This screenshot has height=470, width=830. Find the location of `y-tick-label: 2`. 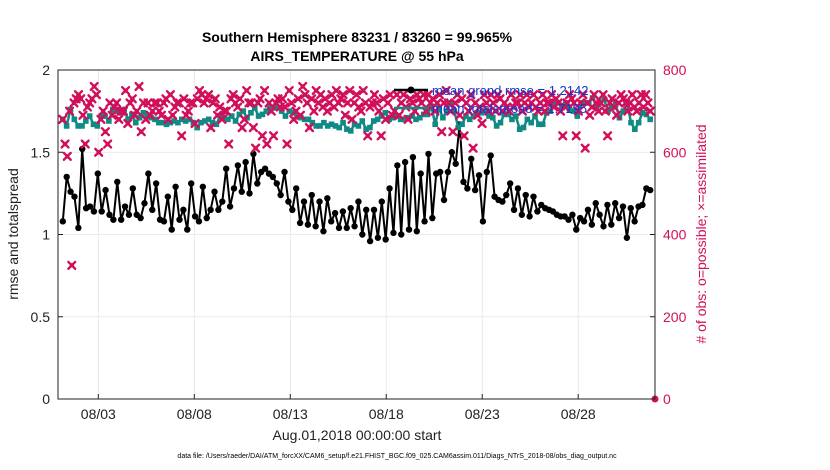

y-tick-label: 2 is located at coordinates (46, 70).